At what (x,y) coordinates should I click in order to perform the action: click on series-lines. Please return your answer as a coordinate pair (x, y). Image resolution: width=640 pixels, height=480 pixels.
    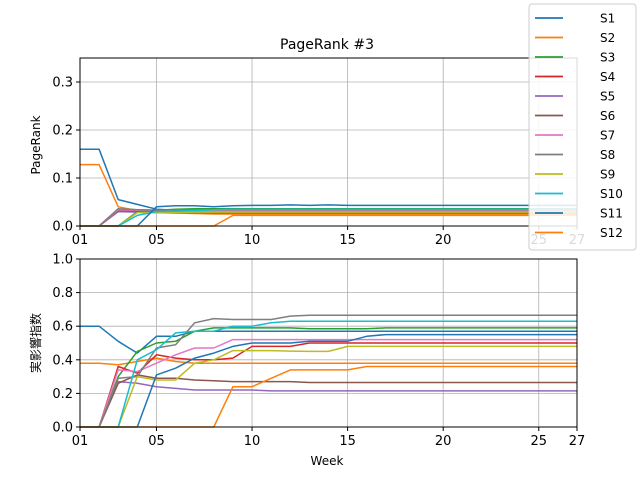
    Looking at the image, I should click on (328, 187).